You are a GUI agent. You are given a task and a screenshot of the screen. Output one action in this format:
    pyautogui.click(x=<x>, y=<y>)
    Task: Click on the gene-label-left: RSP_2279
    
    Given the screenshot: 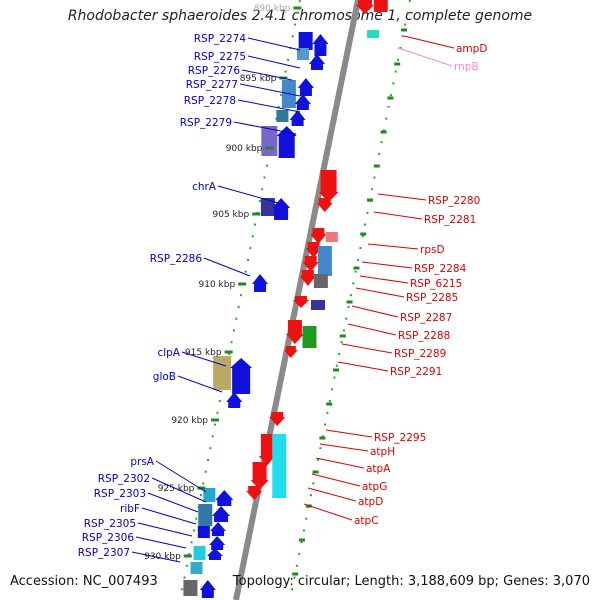 What is the action you would take?
    pyautogui.click(x=206, y=123)
    